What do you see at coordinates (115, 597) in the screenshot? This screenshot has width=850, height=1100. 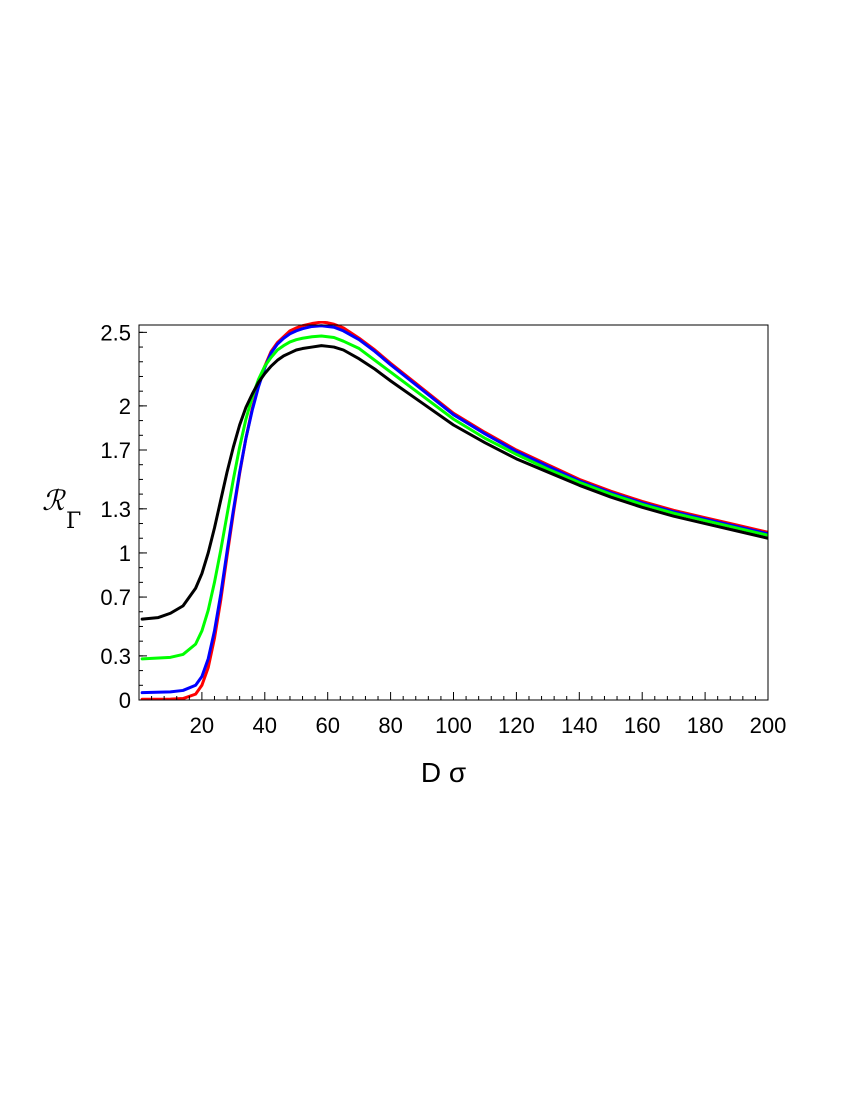 I see `y-tick-label: 0.7` at bounding box center [115, 597].